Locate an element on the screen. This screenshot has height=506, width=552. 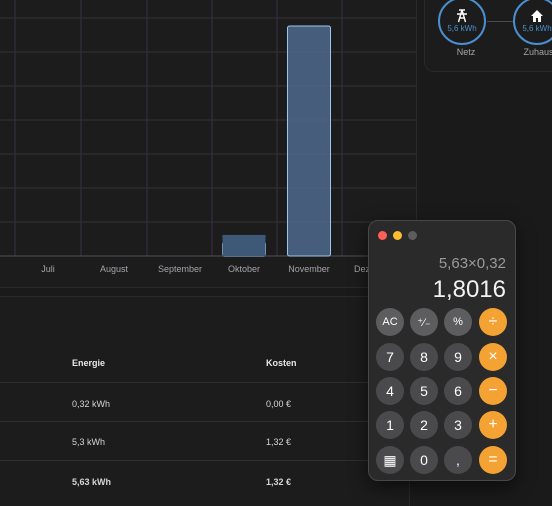
zoom-window-button is located at coordinates (412, 235).